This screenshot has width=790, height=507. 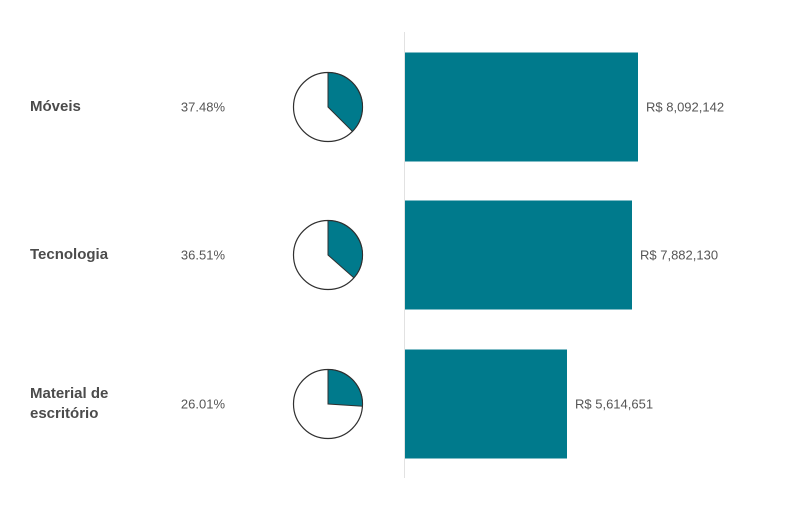 I want to click on bar-value-label: R$ 7,882,130, so click(x=679, y=255).